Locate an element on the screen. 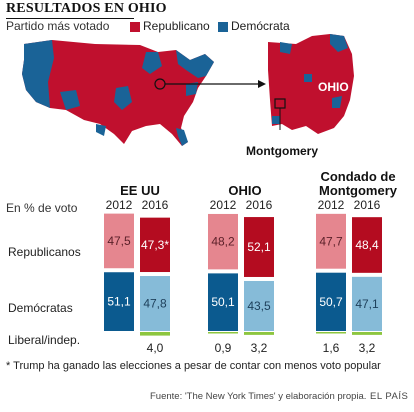 The height and width of the screenshot is (412, 414). label-dem-montgomery-2012: 50,7 is located at coordinates (331, 302).